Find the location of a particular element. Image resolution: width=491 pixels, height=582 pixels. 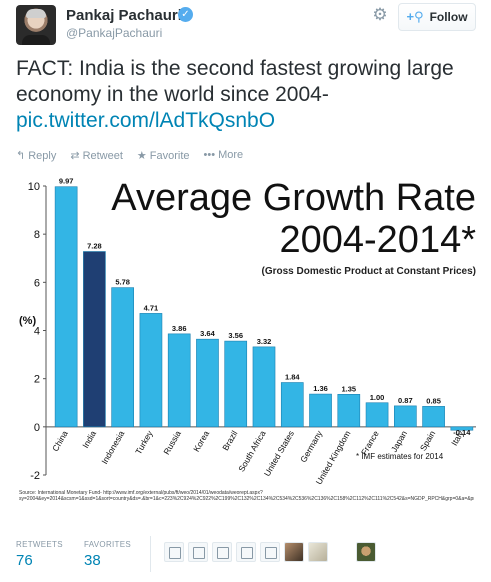

x-tick-label: India is located at coordinates (89, 439).